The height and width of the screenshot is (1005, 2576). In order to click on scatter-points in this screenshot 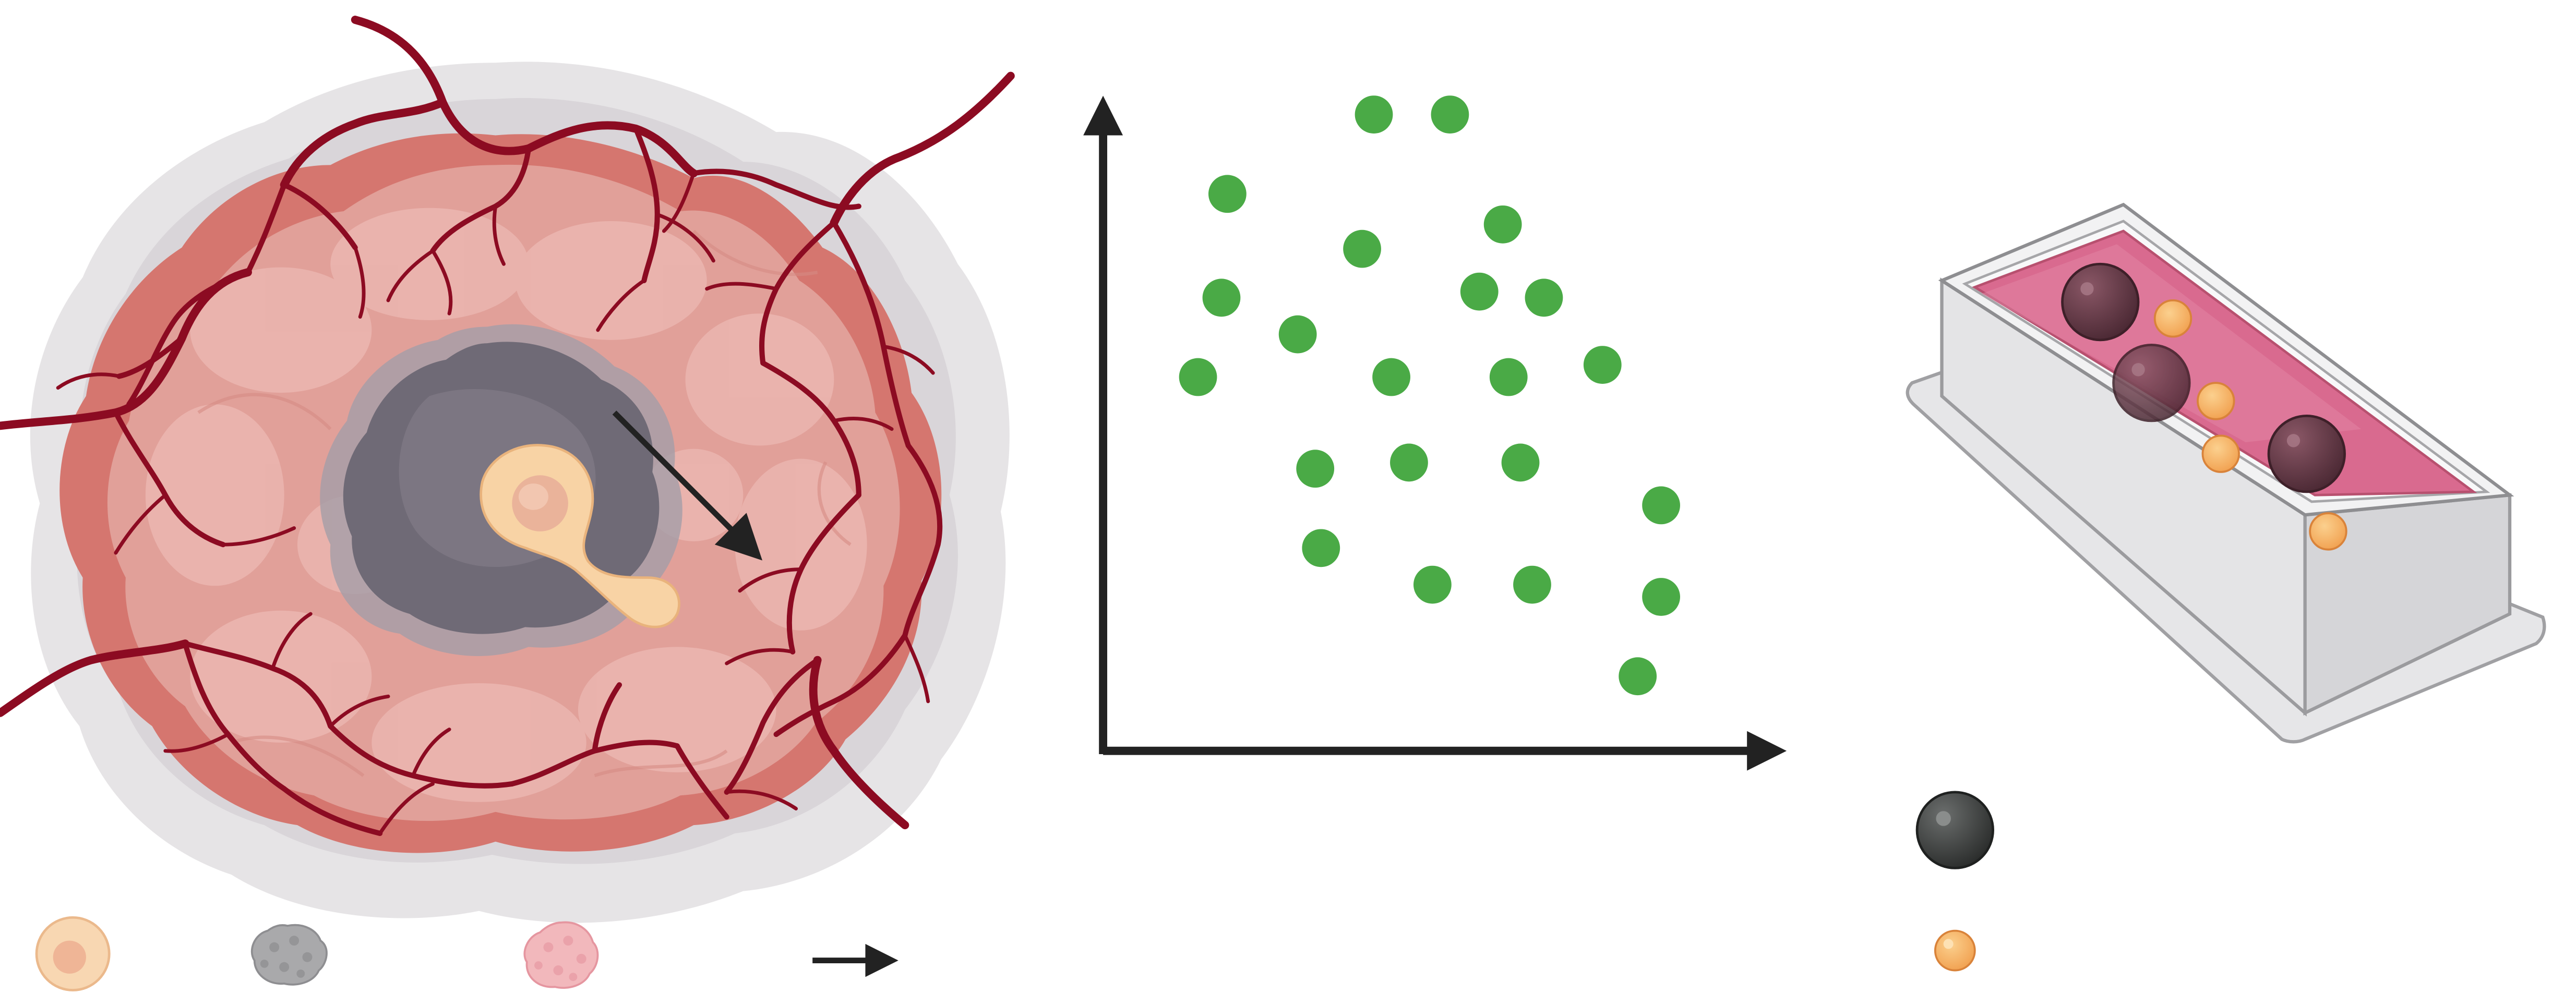, I will do `click(1429, 395)`.